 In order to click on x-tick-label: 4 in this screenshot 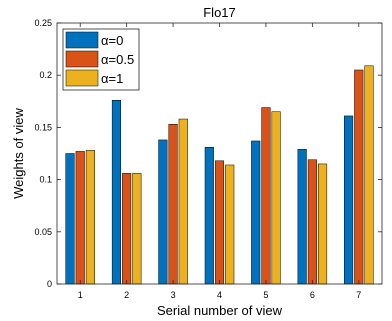, I will do `click(219, 295)`.